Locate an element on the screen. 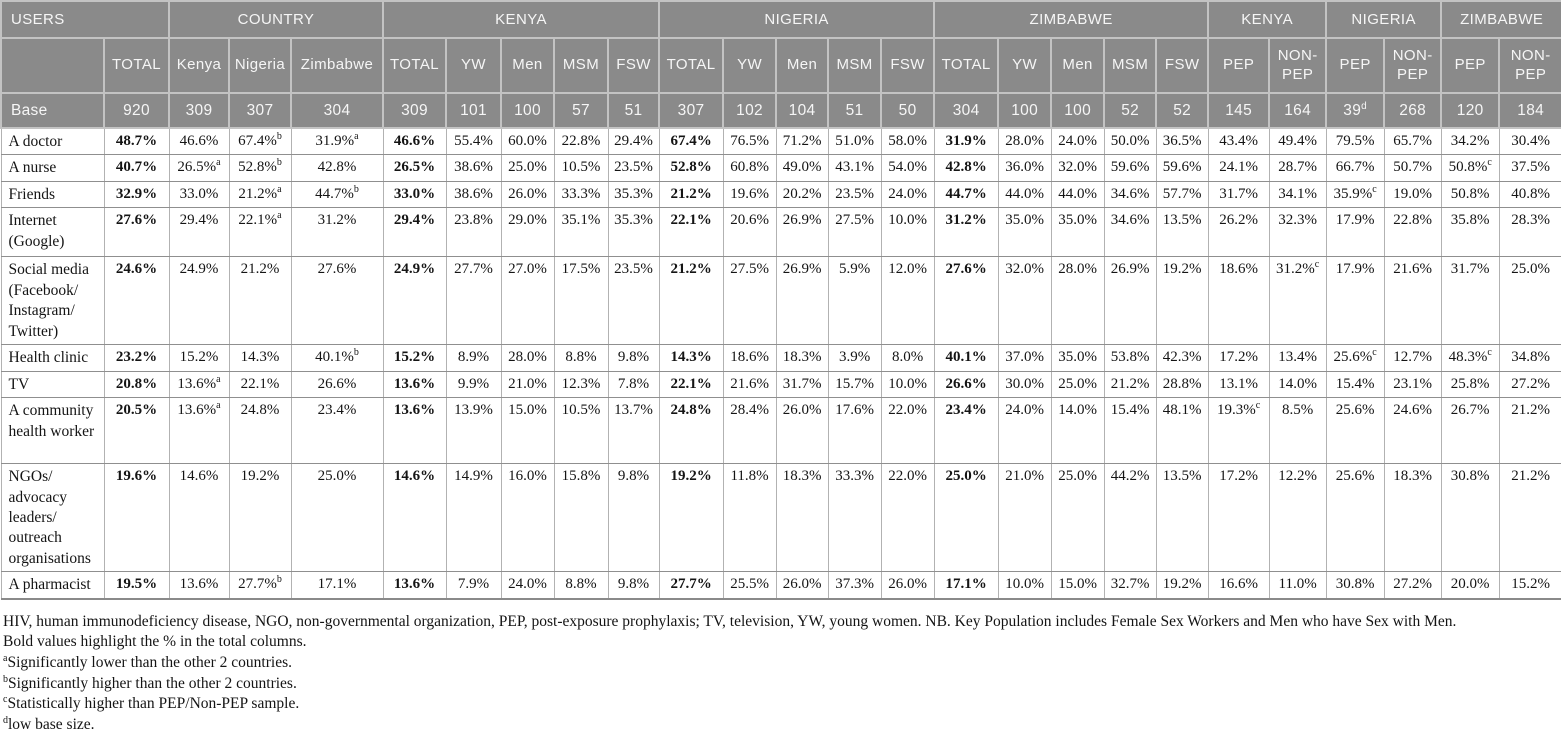 The height and width of the screenshot is (735, 1561). value-cell: 13.7% is located at coordinates (633, 431).